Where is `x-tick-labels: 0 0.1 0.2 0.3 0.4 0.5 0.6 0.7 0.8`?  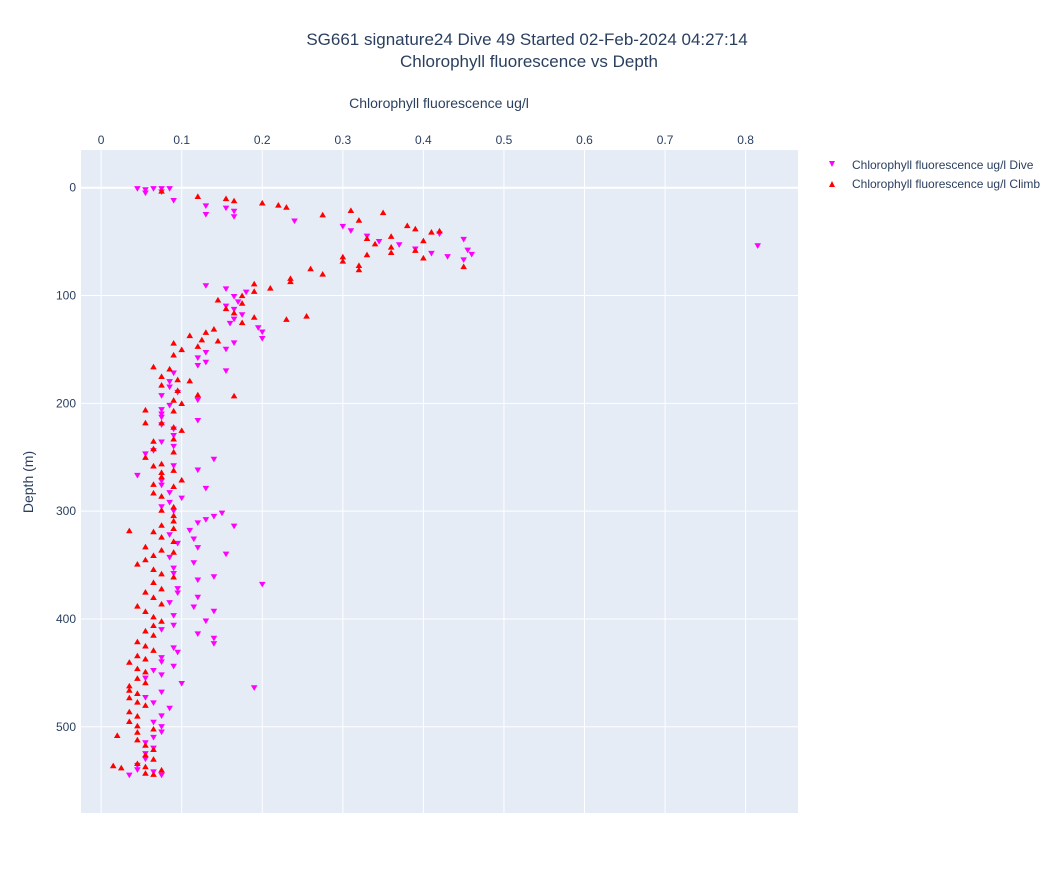 x-tick-labels: 0 0.1 0.2 0.3 0.4 0.5 0.6 0.7 0.8 is located at coordinates (426, 140).